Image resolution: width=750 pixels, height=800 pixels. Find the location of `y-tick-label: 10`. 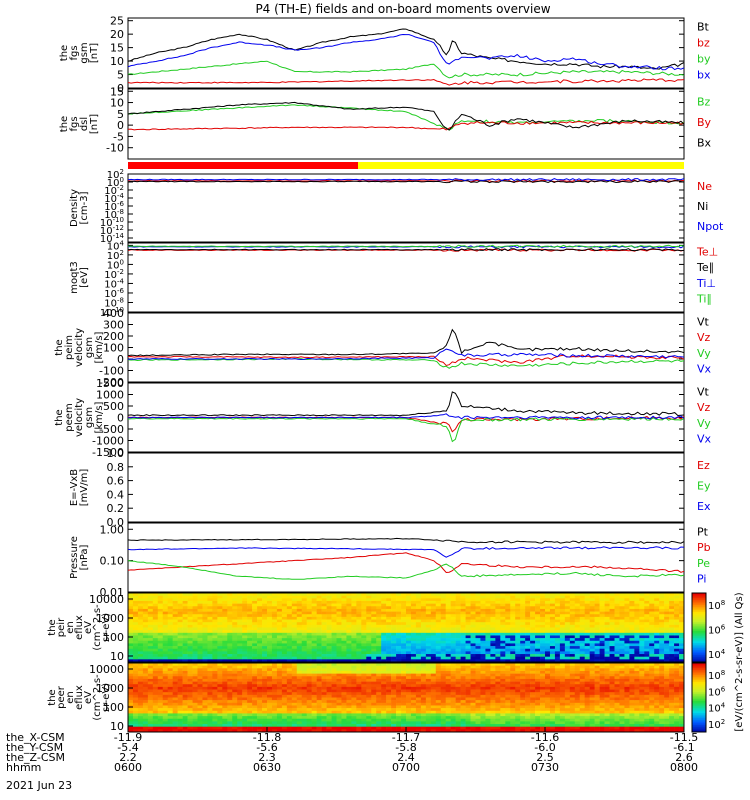

y-tick-label: 10 is located at coordinates (117, 61).